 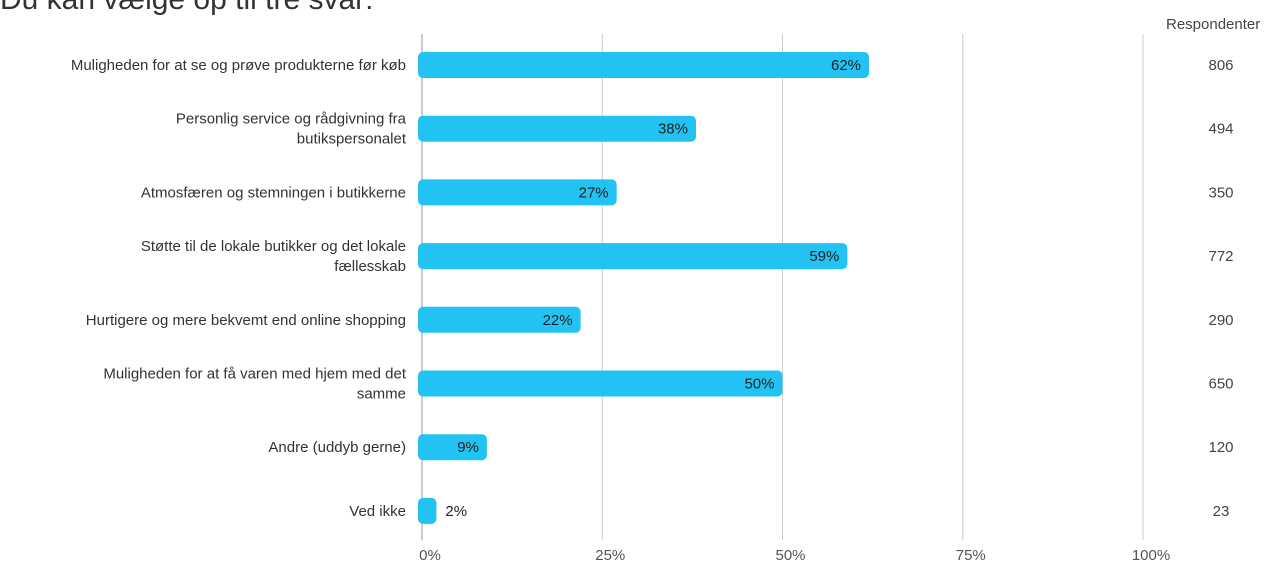 What do you see at coordinates (1213, 24) in the screenshot?
I see `respondents-header: Respondenter` at bounding box center [1213, 24].